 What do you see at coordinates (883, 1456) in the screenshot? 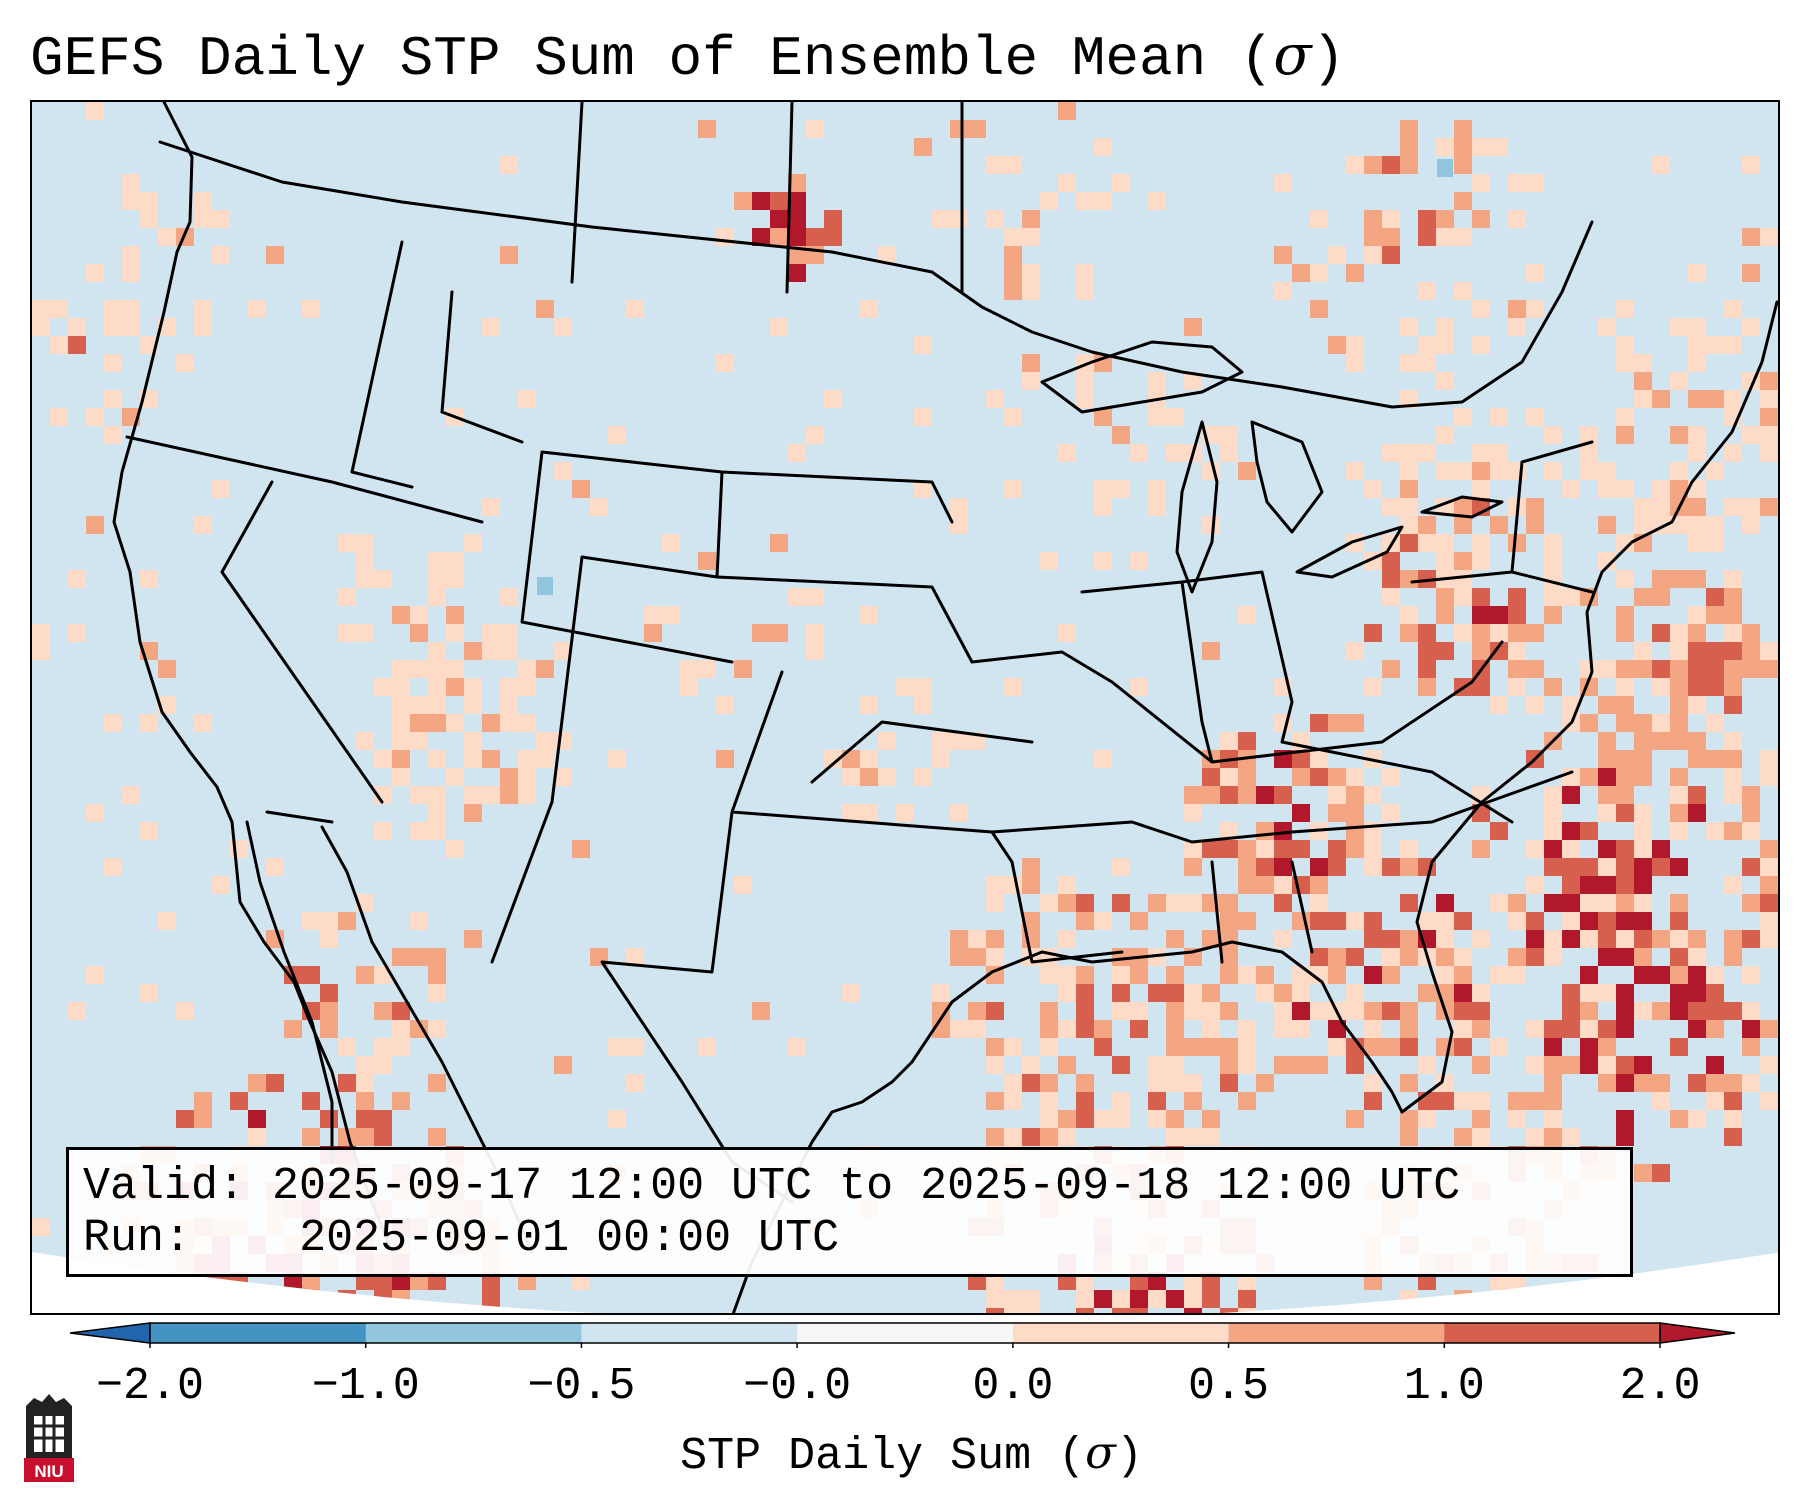
I see `colorbar-label-before: STP Daily Sum (` at bounding box center [883, 1456].